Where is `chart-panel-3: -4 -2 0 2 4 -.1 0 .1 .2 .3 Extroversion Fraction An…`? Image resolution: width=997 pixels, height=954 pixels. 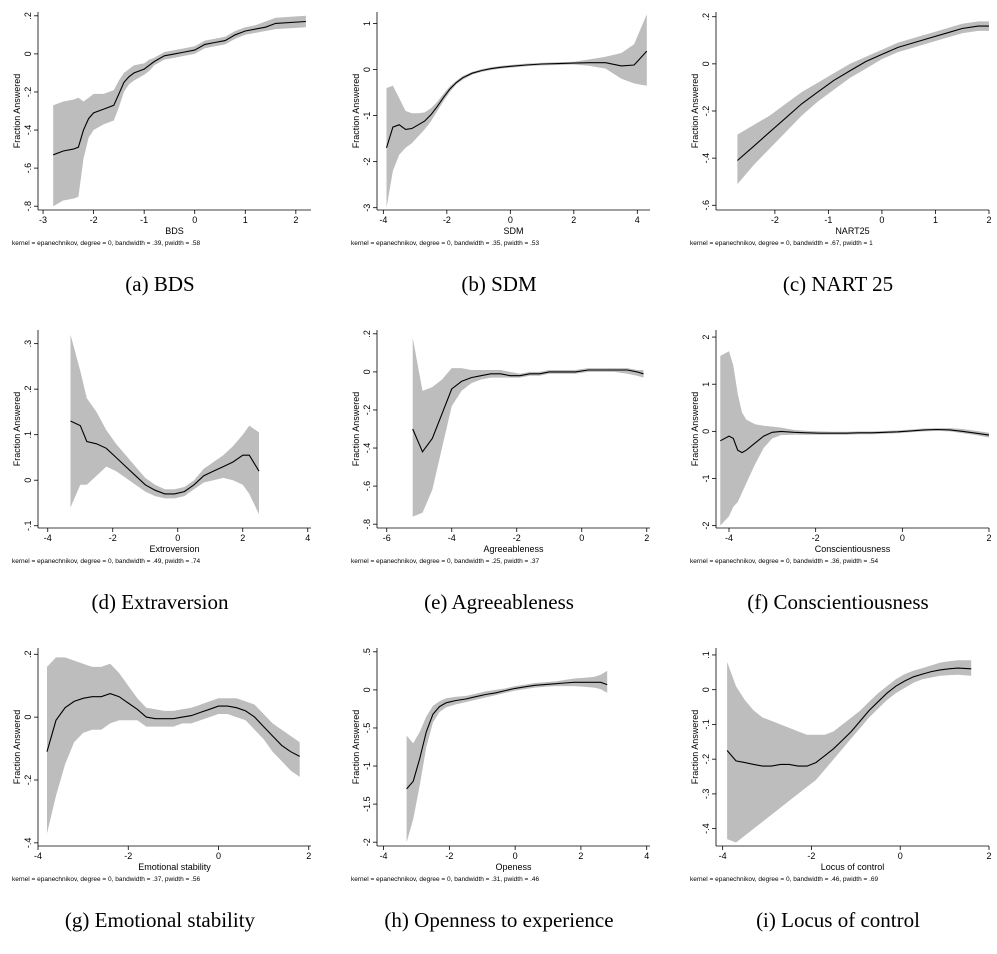
chart-panel-3: -4 -2 0 2 4 -.1 0 .1 .2 .3 Extroversion Fraction An… is located at coordinates (160, 468).